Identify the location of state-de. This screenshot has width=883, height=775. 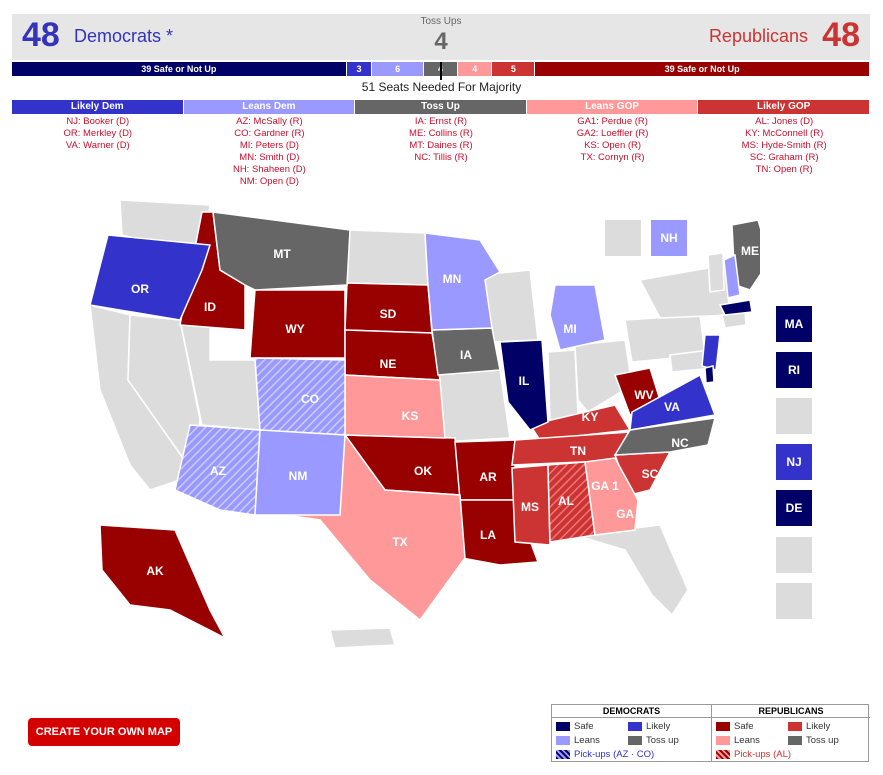
(709, 374).